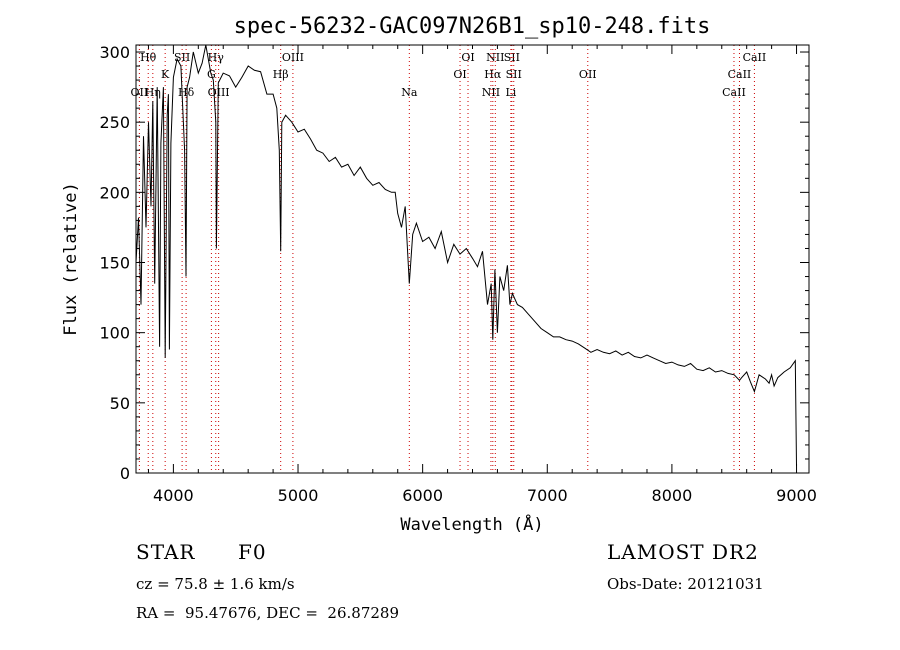 The width and height of the screenshot is (900, 650). I want to click on y-tick-label-0: 0, so click(125, 473).